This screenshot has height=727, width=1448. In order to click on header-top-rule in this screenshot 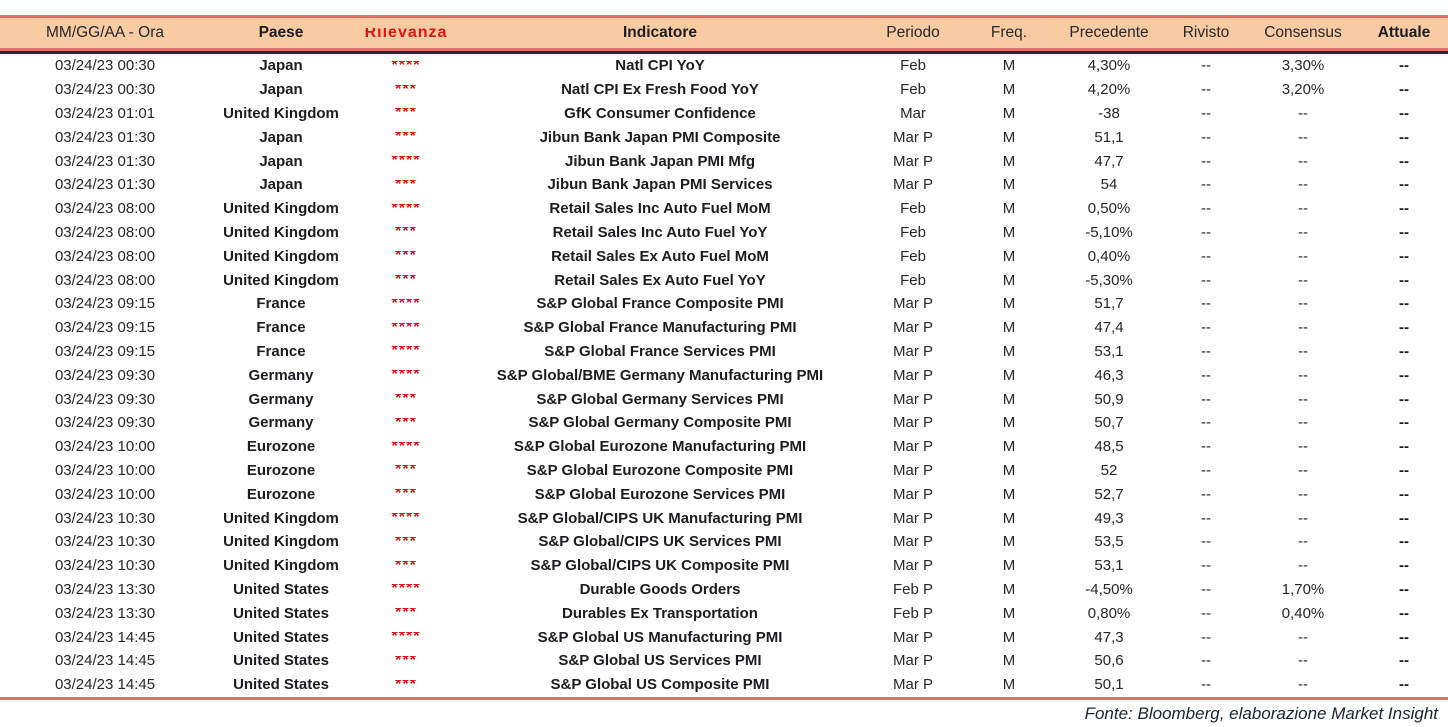, I will do `click(724, 16)`.